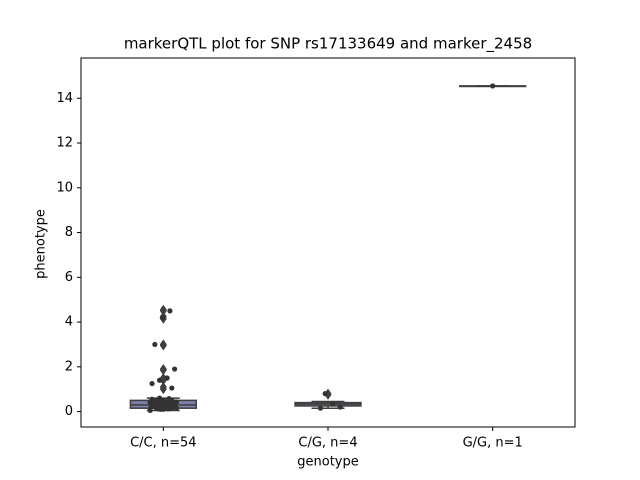  Describe the element at coordinates (64, 143) in the screenshot. I see `y-tick-label: 12` at that location.